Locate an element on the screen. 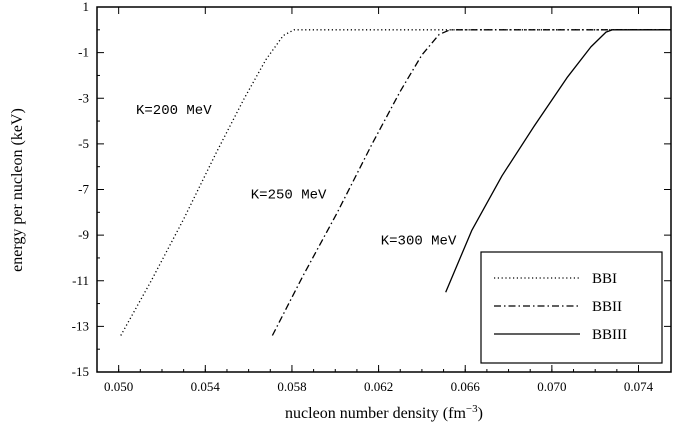 The height and width of the screenshot is (431, 688). y-tick-label: -1 is located at coordinates (83, 52).